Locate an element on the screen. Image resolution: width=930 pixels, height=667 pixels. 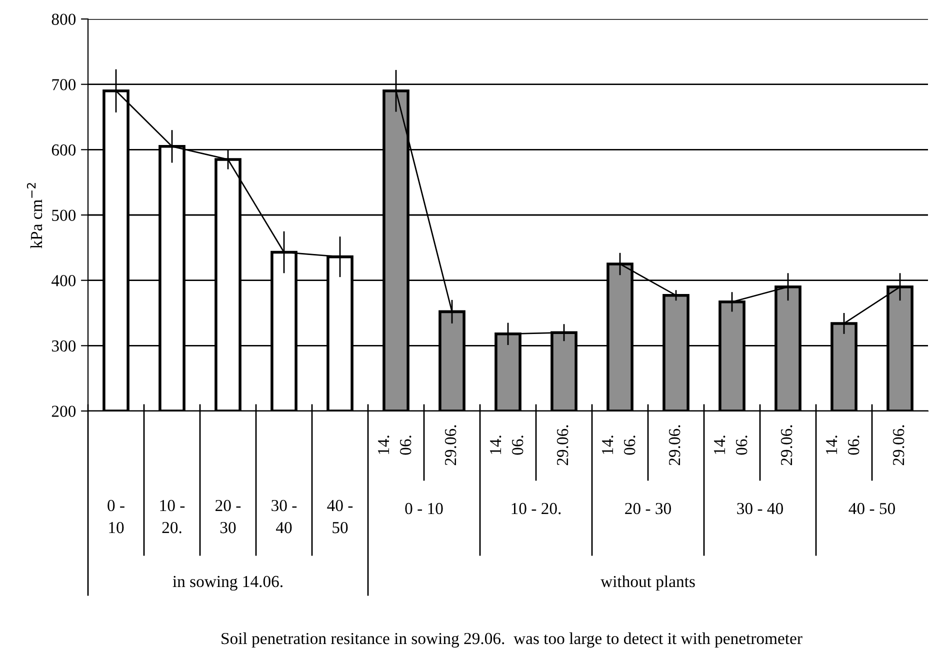
y-tick-label: 600 is located at coordinates (64, 150).